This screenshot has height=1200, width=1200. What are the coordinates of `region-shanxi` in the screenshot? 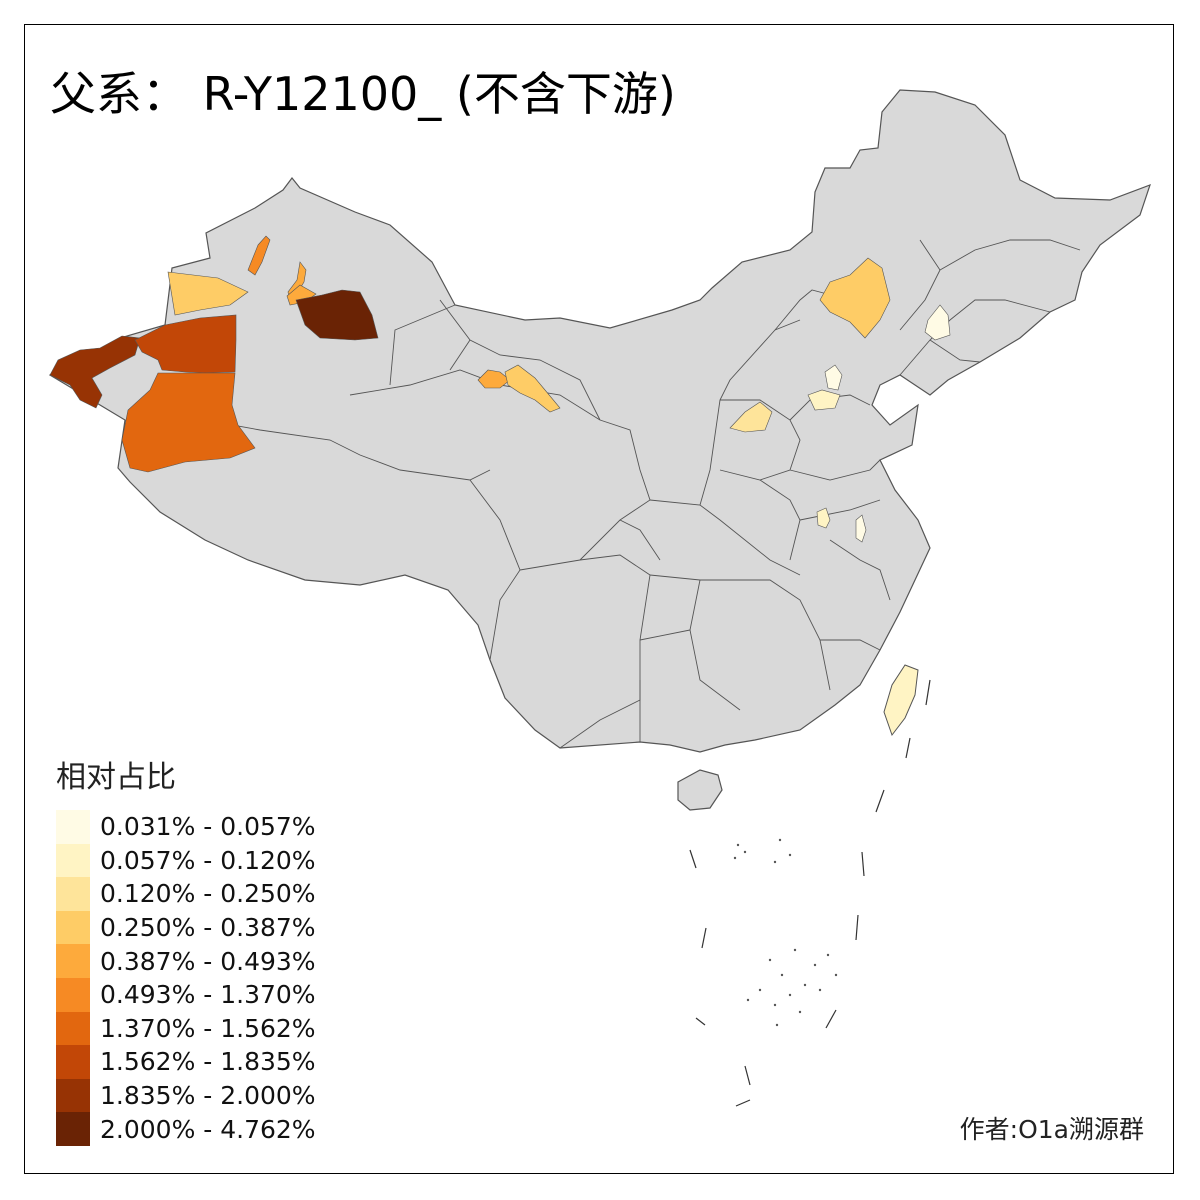 It's located at (751, 417).